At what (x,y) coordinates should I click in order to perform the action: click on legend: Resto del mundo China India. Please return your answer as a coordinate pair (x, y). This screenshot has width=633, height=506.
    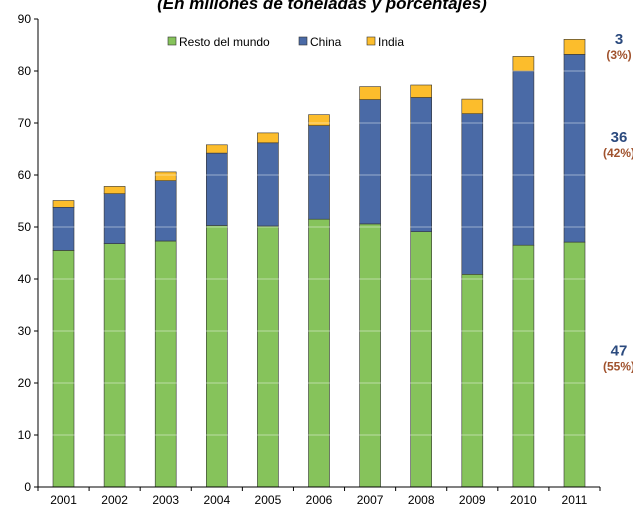
    Looking at the image, I should click on (285, 42).